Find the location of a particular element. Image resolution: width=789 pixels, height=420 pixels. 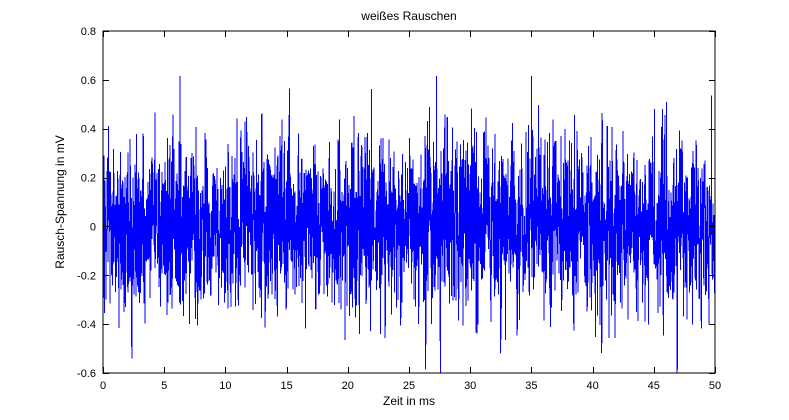

x-tick-label: 10 is located at coordinates (225, 386).